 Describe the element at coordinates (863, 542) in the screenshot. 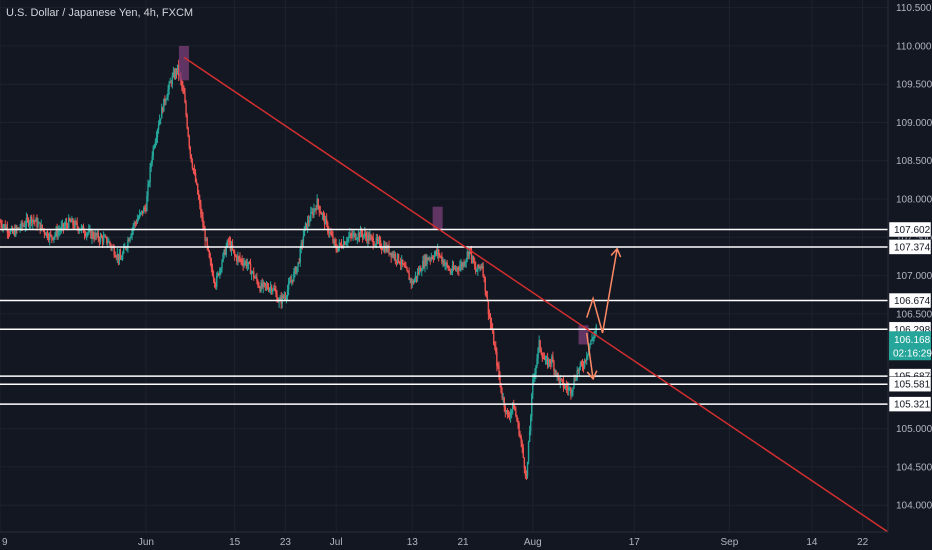

I see `time-tick-label: 22` at that location.